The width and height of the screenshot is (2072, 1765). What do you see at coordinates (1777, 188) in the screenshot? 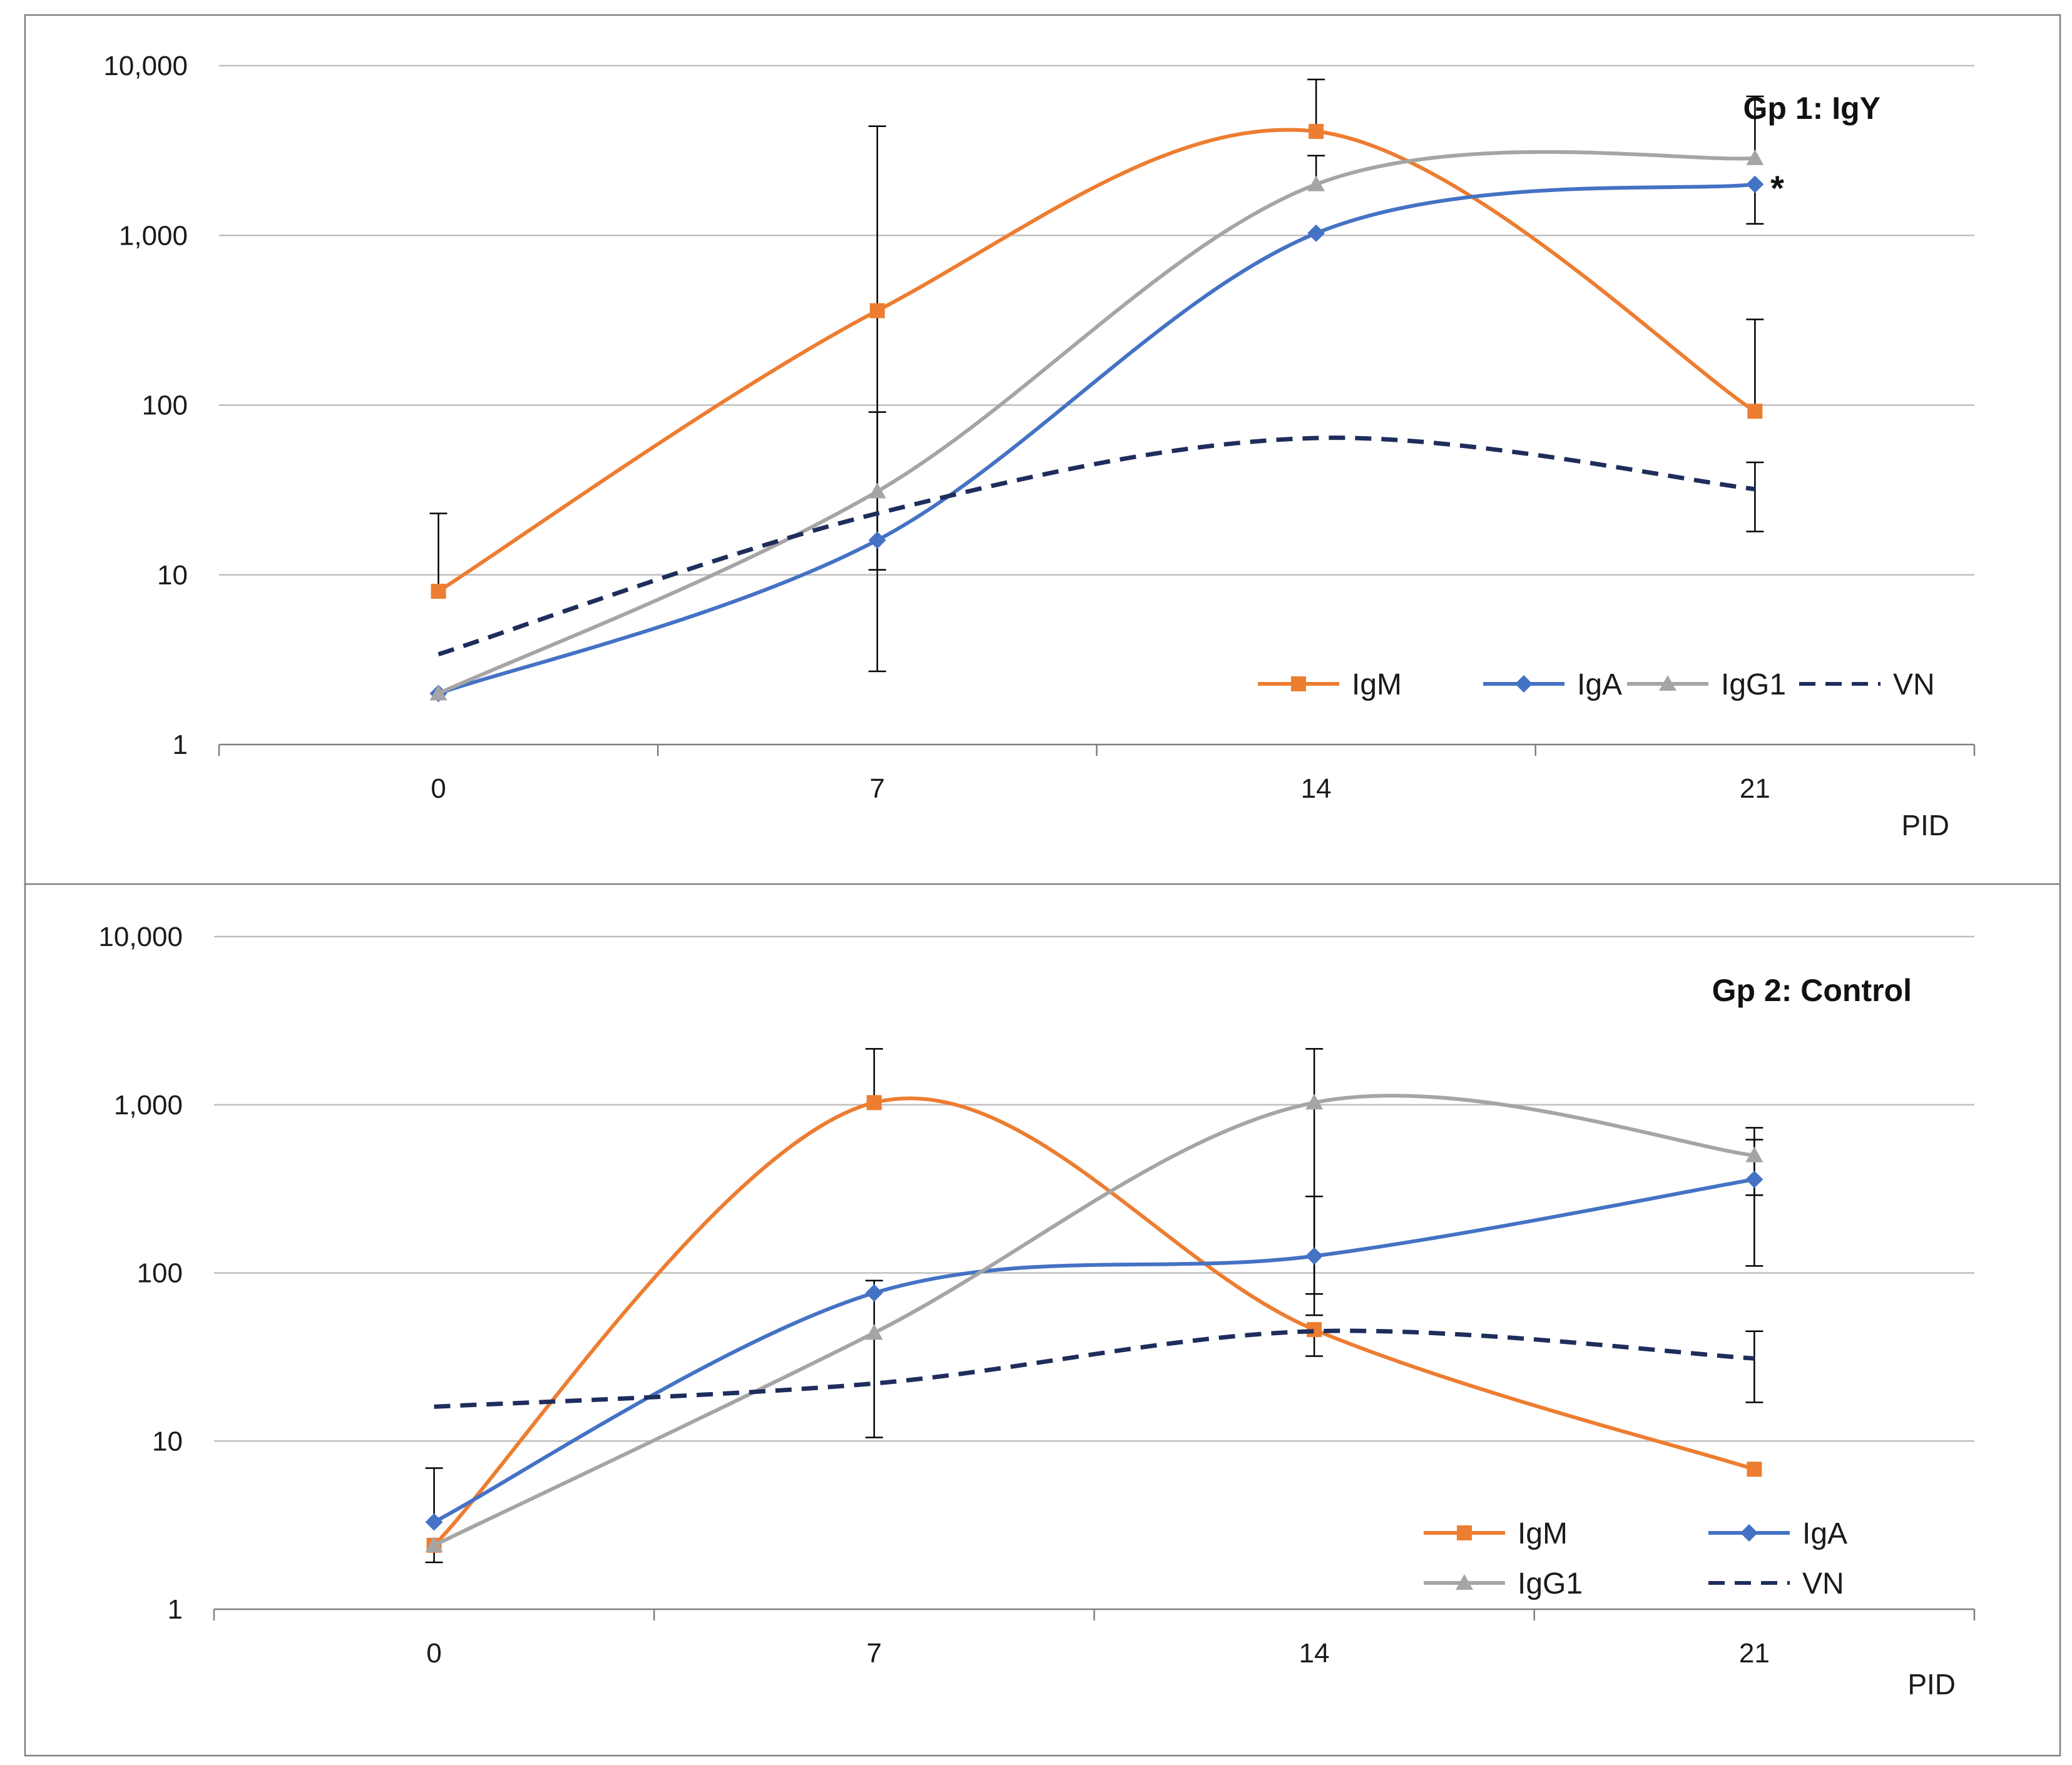
I see `significance-annotation: *` at bounding box center [1777, 188].